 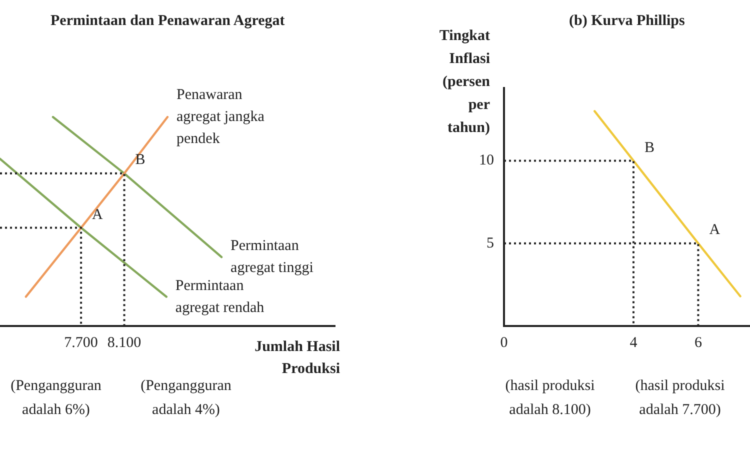 I want to click on series-label: Penawaran agregat jangka pendek, so click(x=221, y=117).